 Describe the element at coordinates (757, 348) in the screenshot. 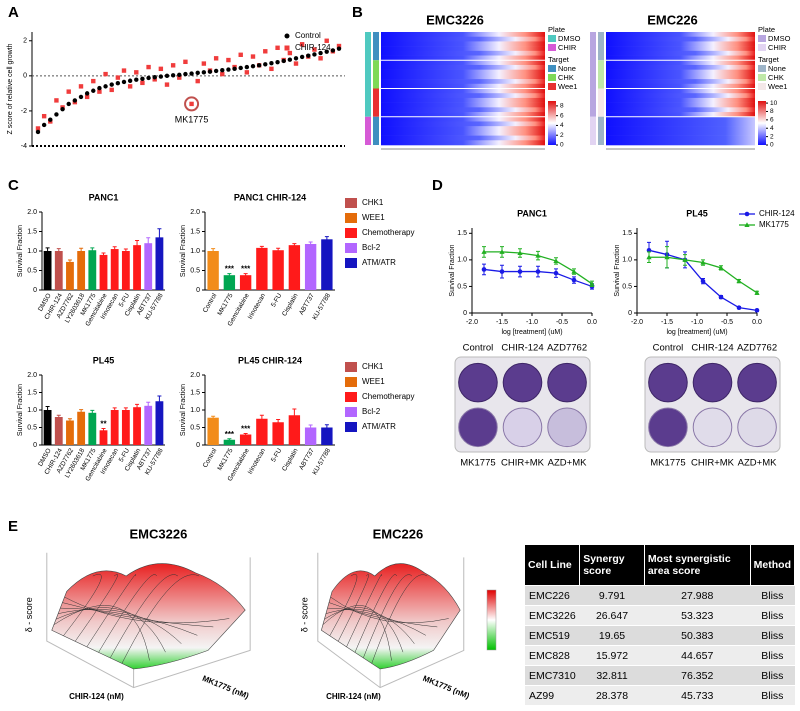

I see `well-label: AZD7762` at that location.